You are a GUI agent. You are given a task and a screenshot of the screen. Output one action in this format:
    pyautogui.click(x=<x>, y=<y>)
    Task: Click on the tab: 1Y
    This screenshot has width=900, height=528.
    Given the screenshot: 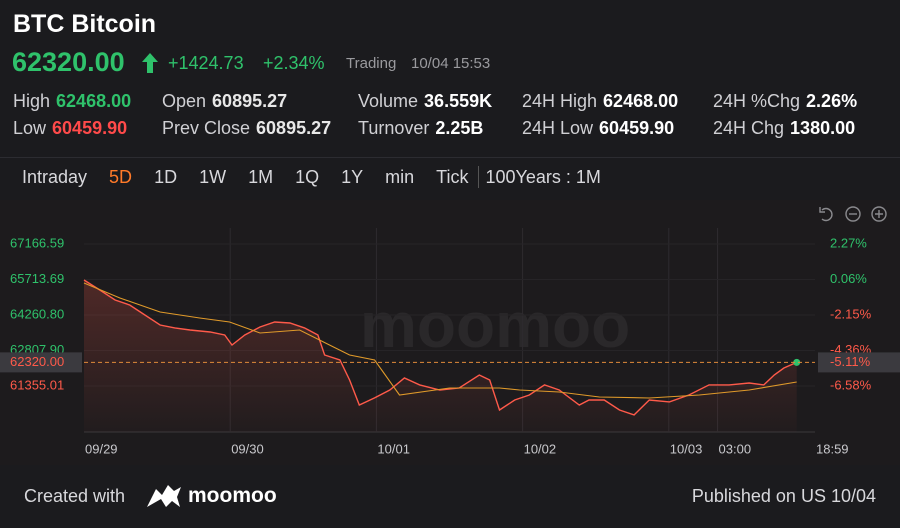 What is the action you would take?
    pyautogui.click(x=352, y=177)
    